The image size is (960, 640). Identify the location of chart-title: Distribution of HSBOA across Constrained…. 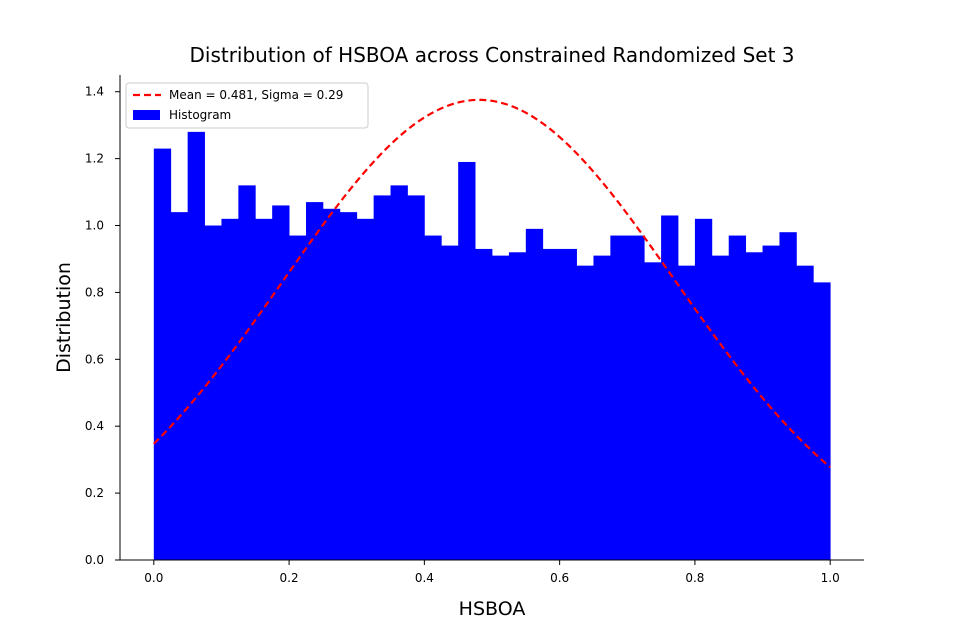
(491, 55).